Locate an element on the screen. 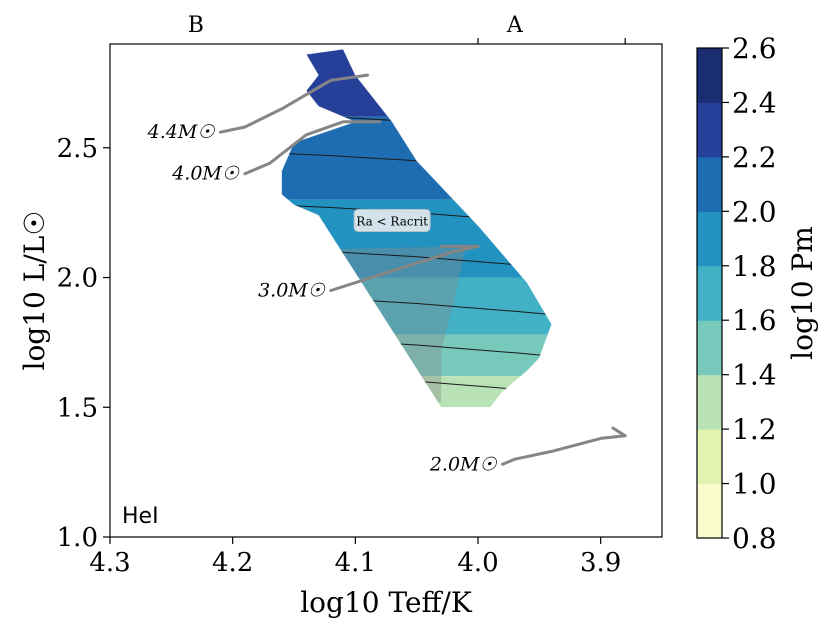  top-axis-label: A is located at coordinates (515, 25).